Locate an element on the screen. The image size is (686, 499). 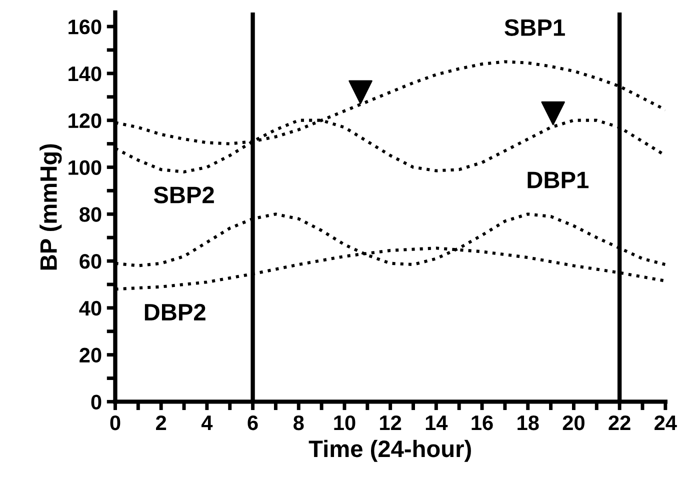
x-axis-title: Time (24-hour) is located at coordinates (389, 451).